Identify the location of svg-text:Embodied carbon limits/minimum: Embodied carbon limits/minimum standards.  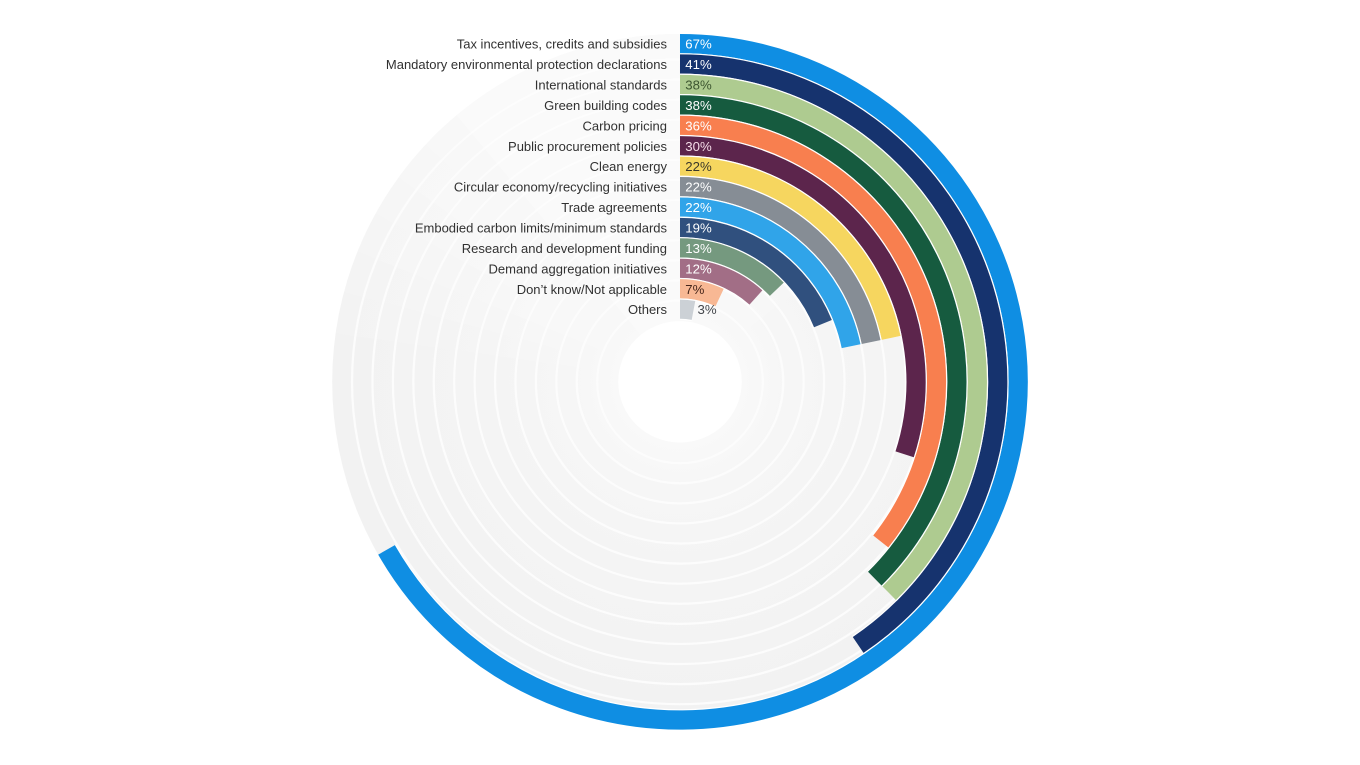
(541, 227).